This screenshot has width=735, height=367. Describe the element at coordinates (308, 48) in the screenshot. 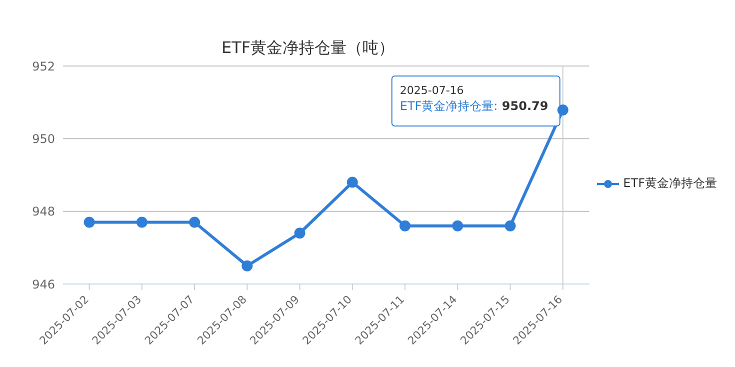

I see `chart-title: ETF黄金净持仓量（吨）` at that location.